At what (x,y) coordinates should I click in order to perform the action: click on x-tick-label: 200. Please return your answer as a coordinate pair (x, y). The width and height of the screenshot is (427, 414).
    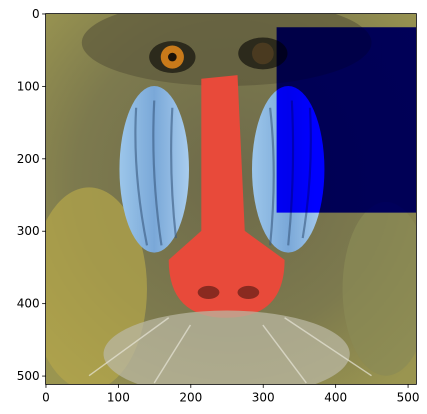
    Looking at the image, I should click on (190, 397).